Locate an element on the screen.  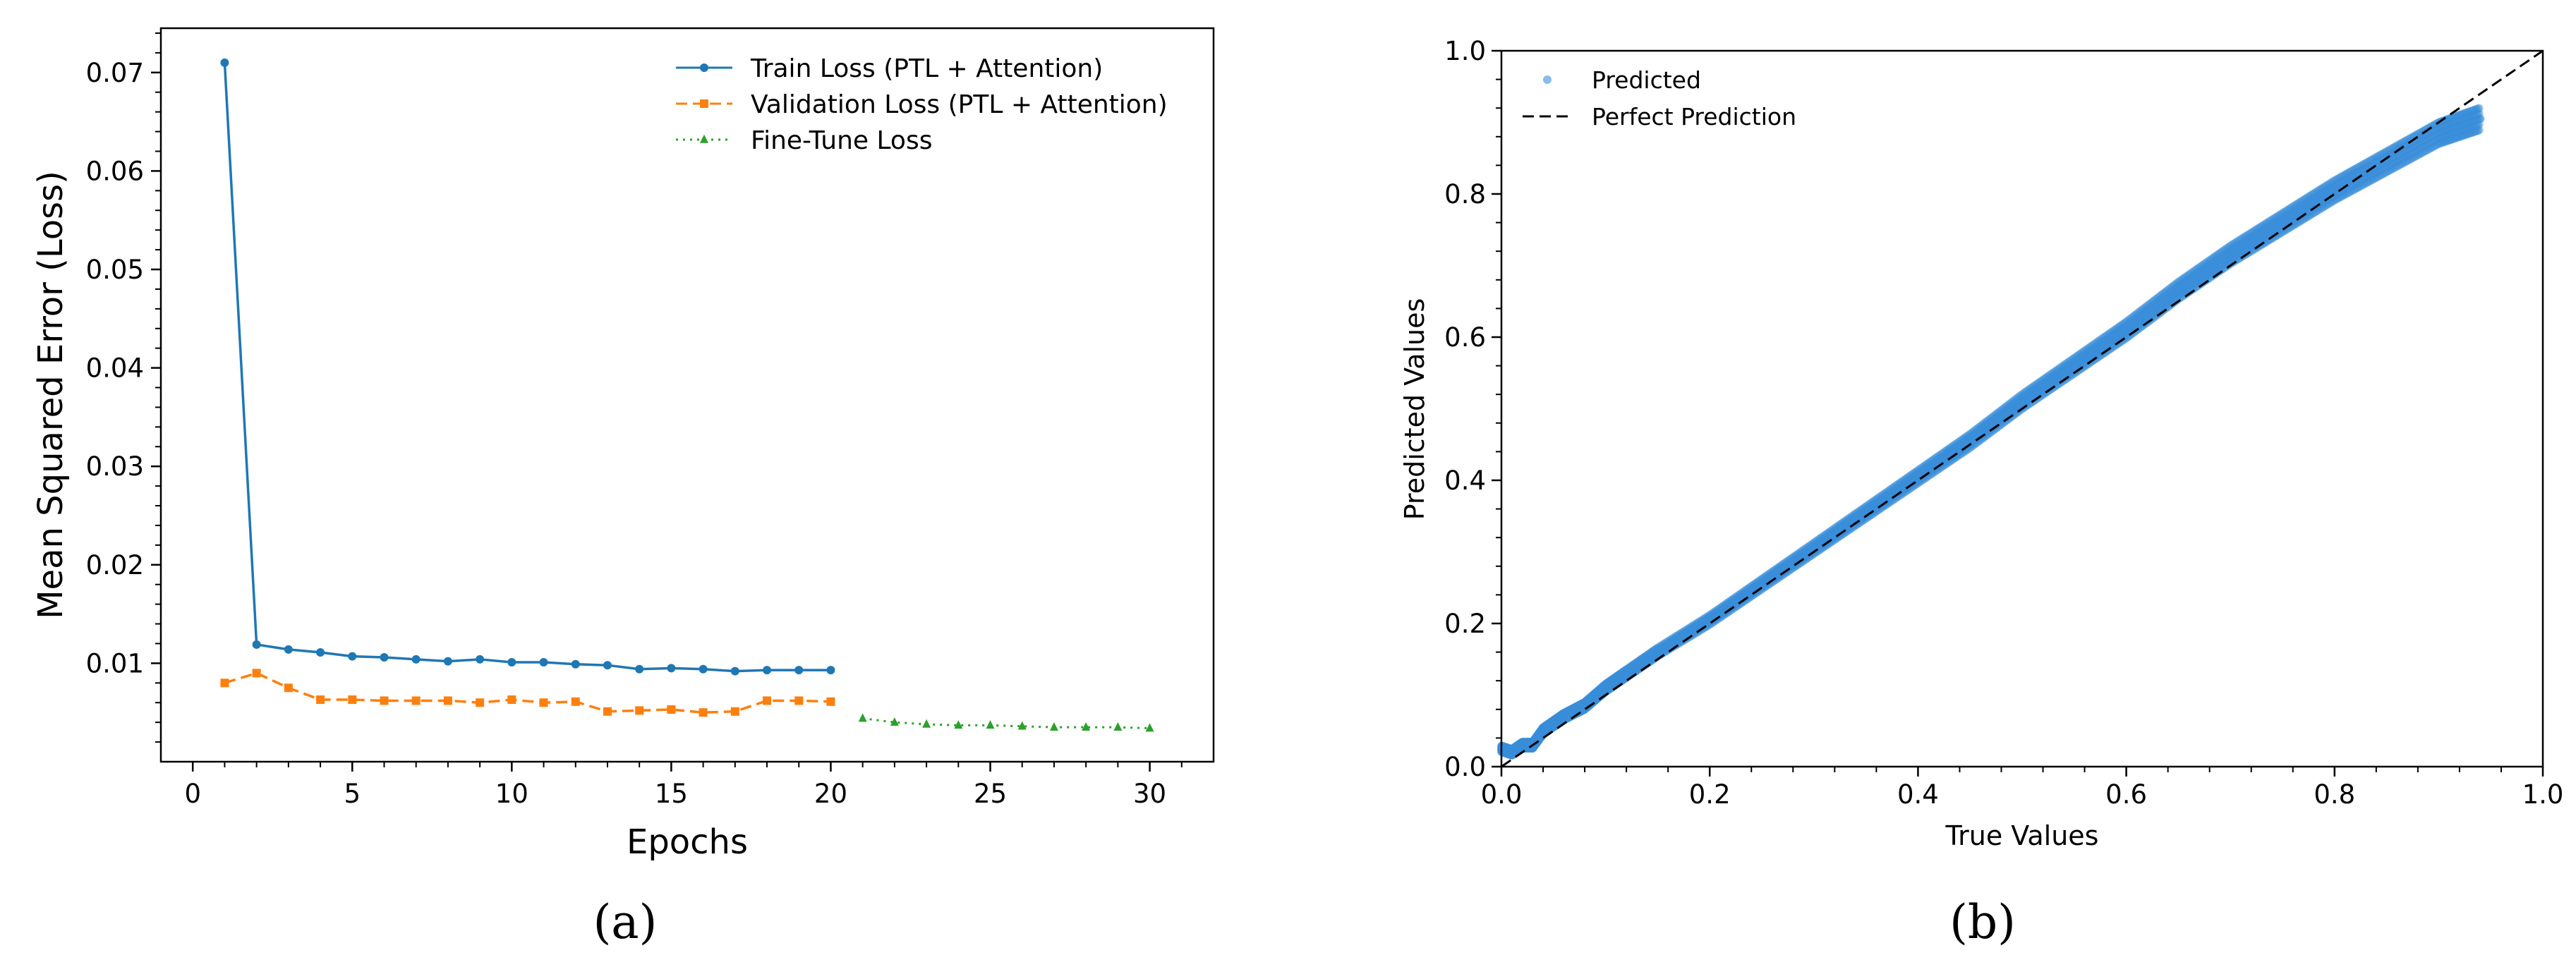
loss-y-tick-label: 0.06 is located at coordinates (115, 171).